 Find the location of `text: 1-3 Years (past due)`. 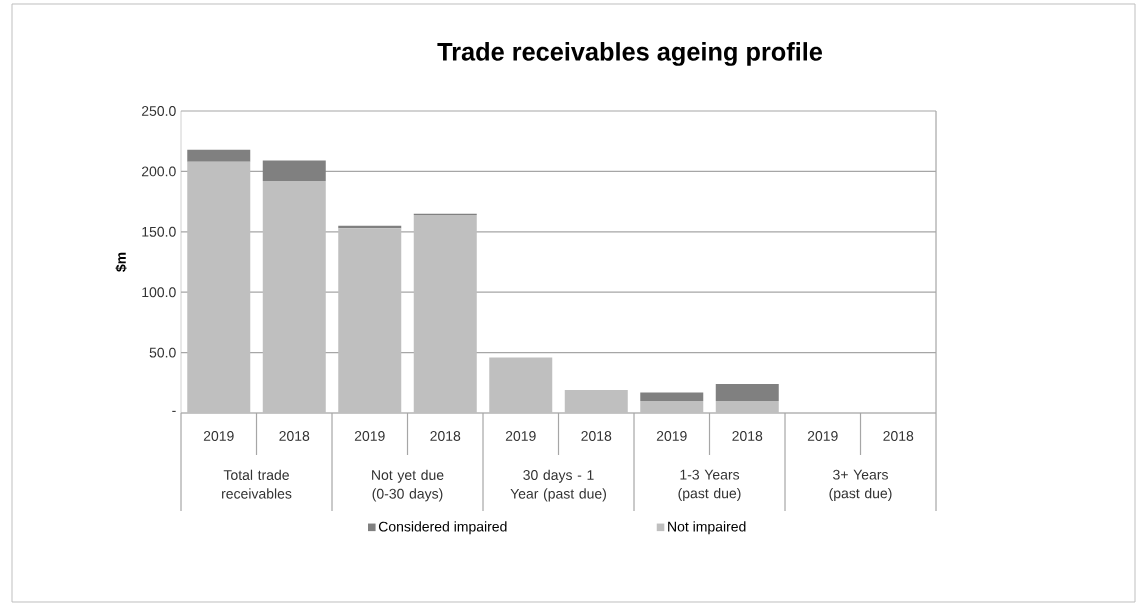

text: 1-3 Years (past due) is located at coordinates (709, 485).